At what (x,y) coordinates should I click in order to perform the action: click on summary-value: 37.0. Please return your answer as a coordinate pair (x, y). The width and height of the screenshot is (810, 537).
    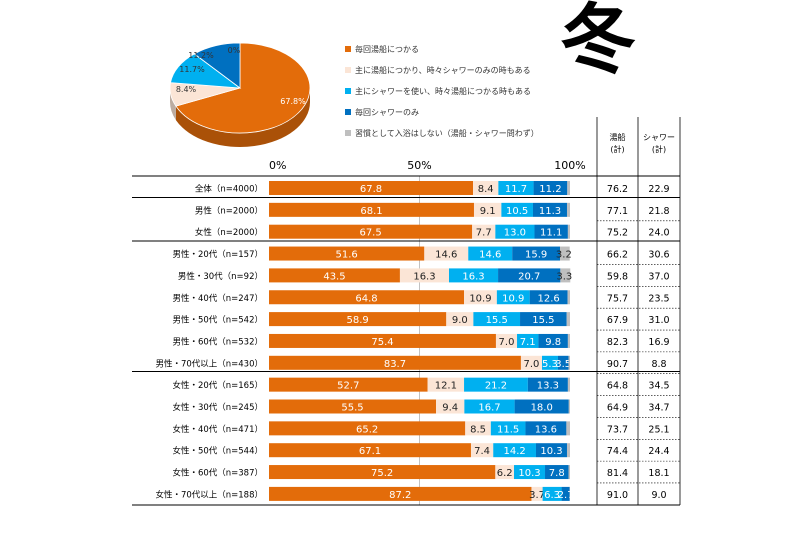
    Looking at the image, I should click on (658, 276).